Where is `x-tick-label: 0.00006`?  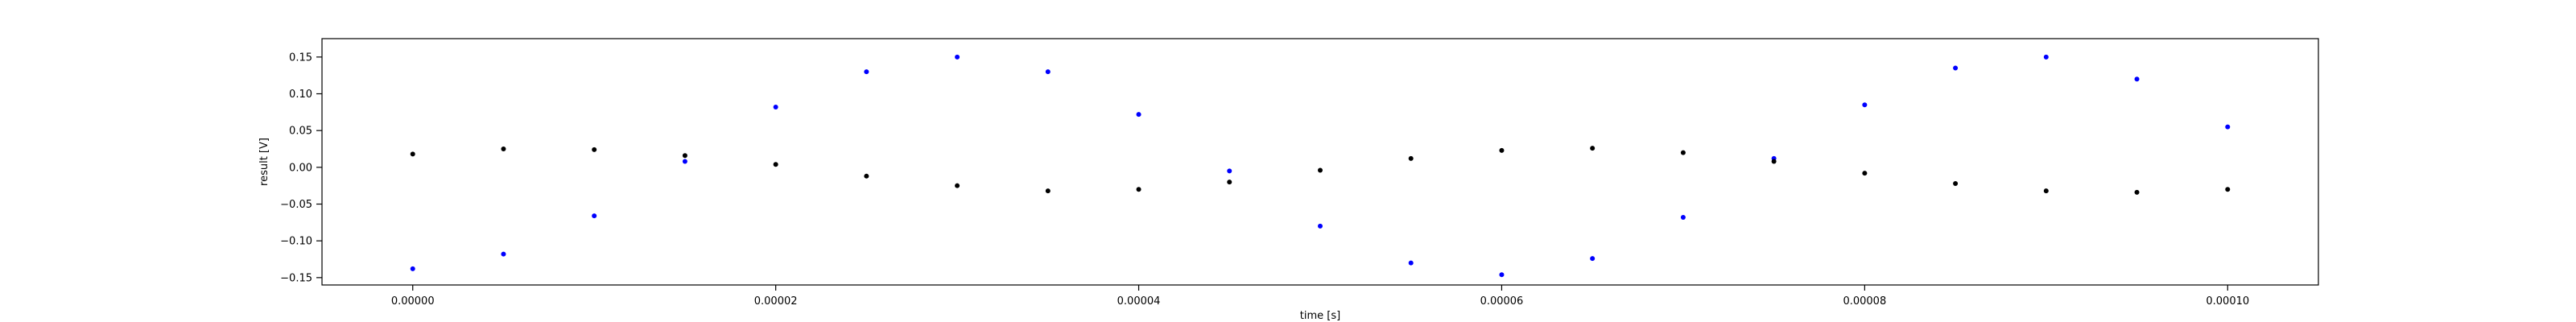 x-tick-label: 0.00006 is located at coordinates (1502, 301).